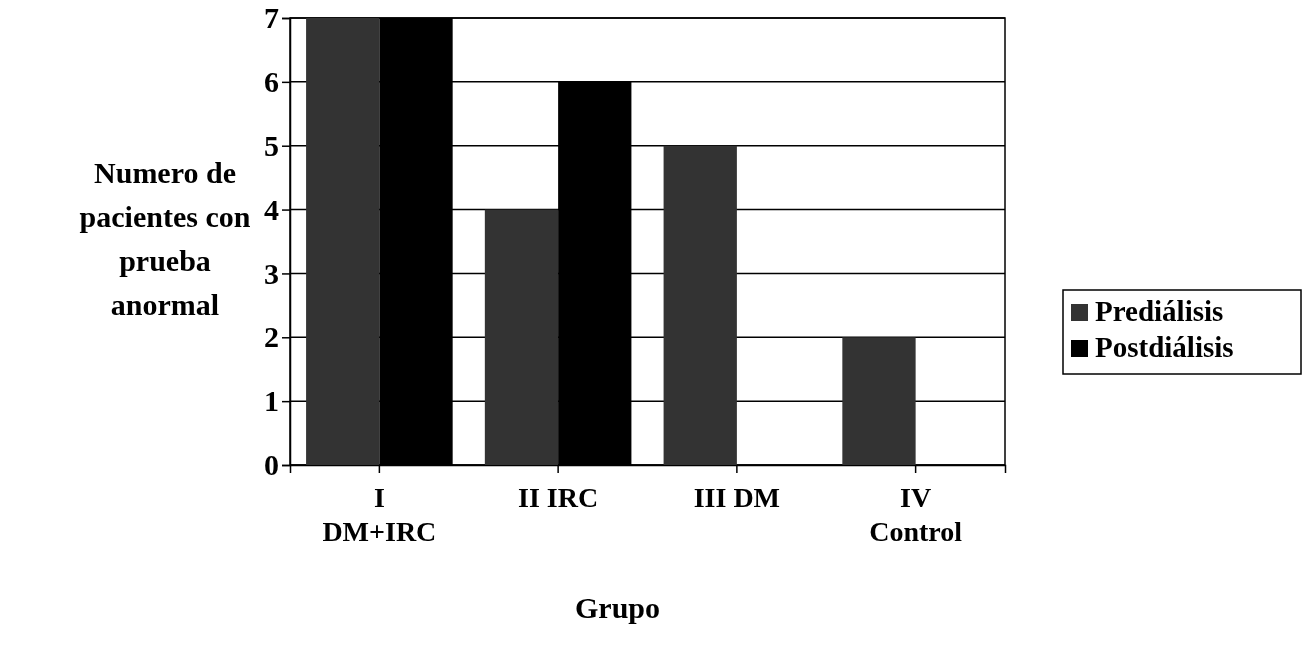 The height and width of the screenshot is (649, 1304). What do you see at coordinates (1159, 311) in the screenshot?
I see `legend-label: Prediálisis` at bounding box center [1159, 311].